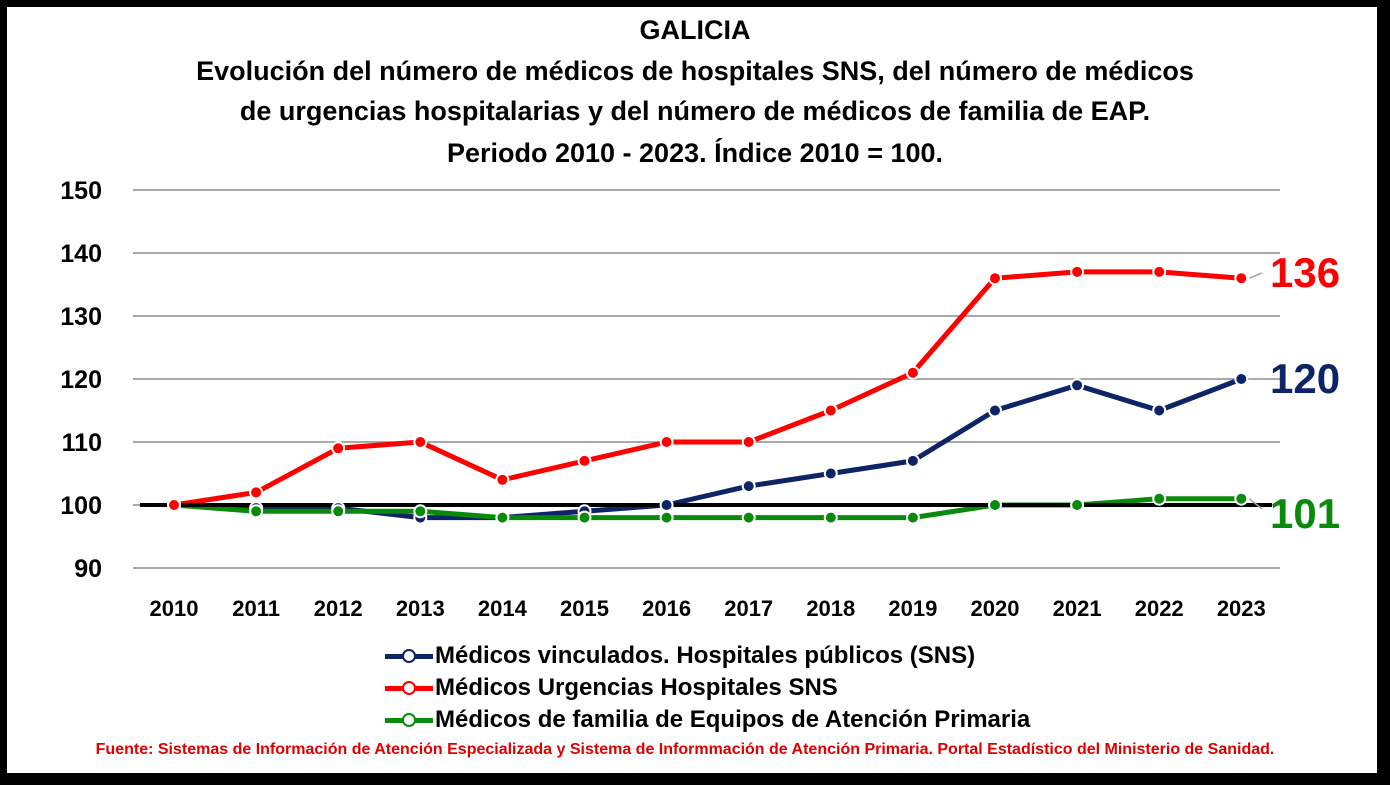 The image size is (1390, 785). I want to click on y-tick-label: 90, so click(88, 569).